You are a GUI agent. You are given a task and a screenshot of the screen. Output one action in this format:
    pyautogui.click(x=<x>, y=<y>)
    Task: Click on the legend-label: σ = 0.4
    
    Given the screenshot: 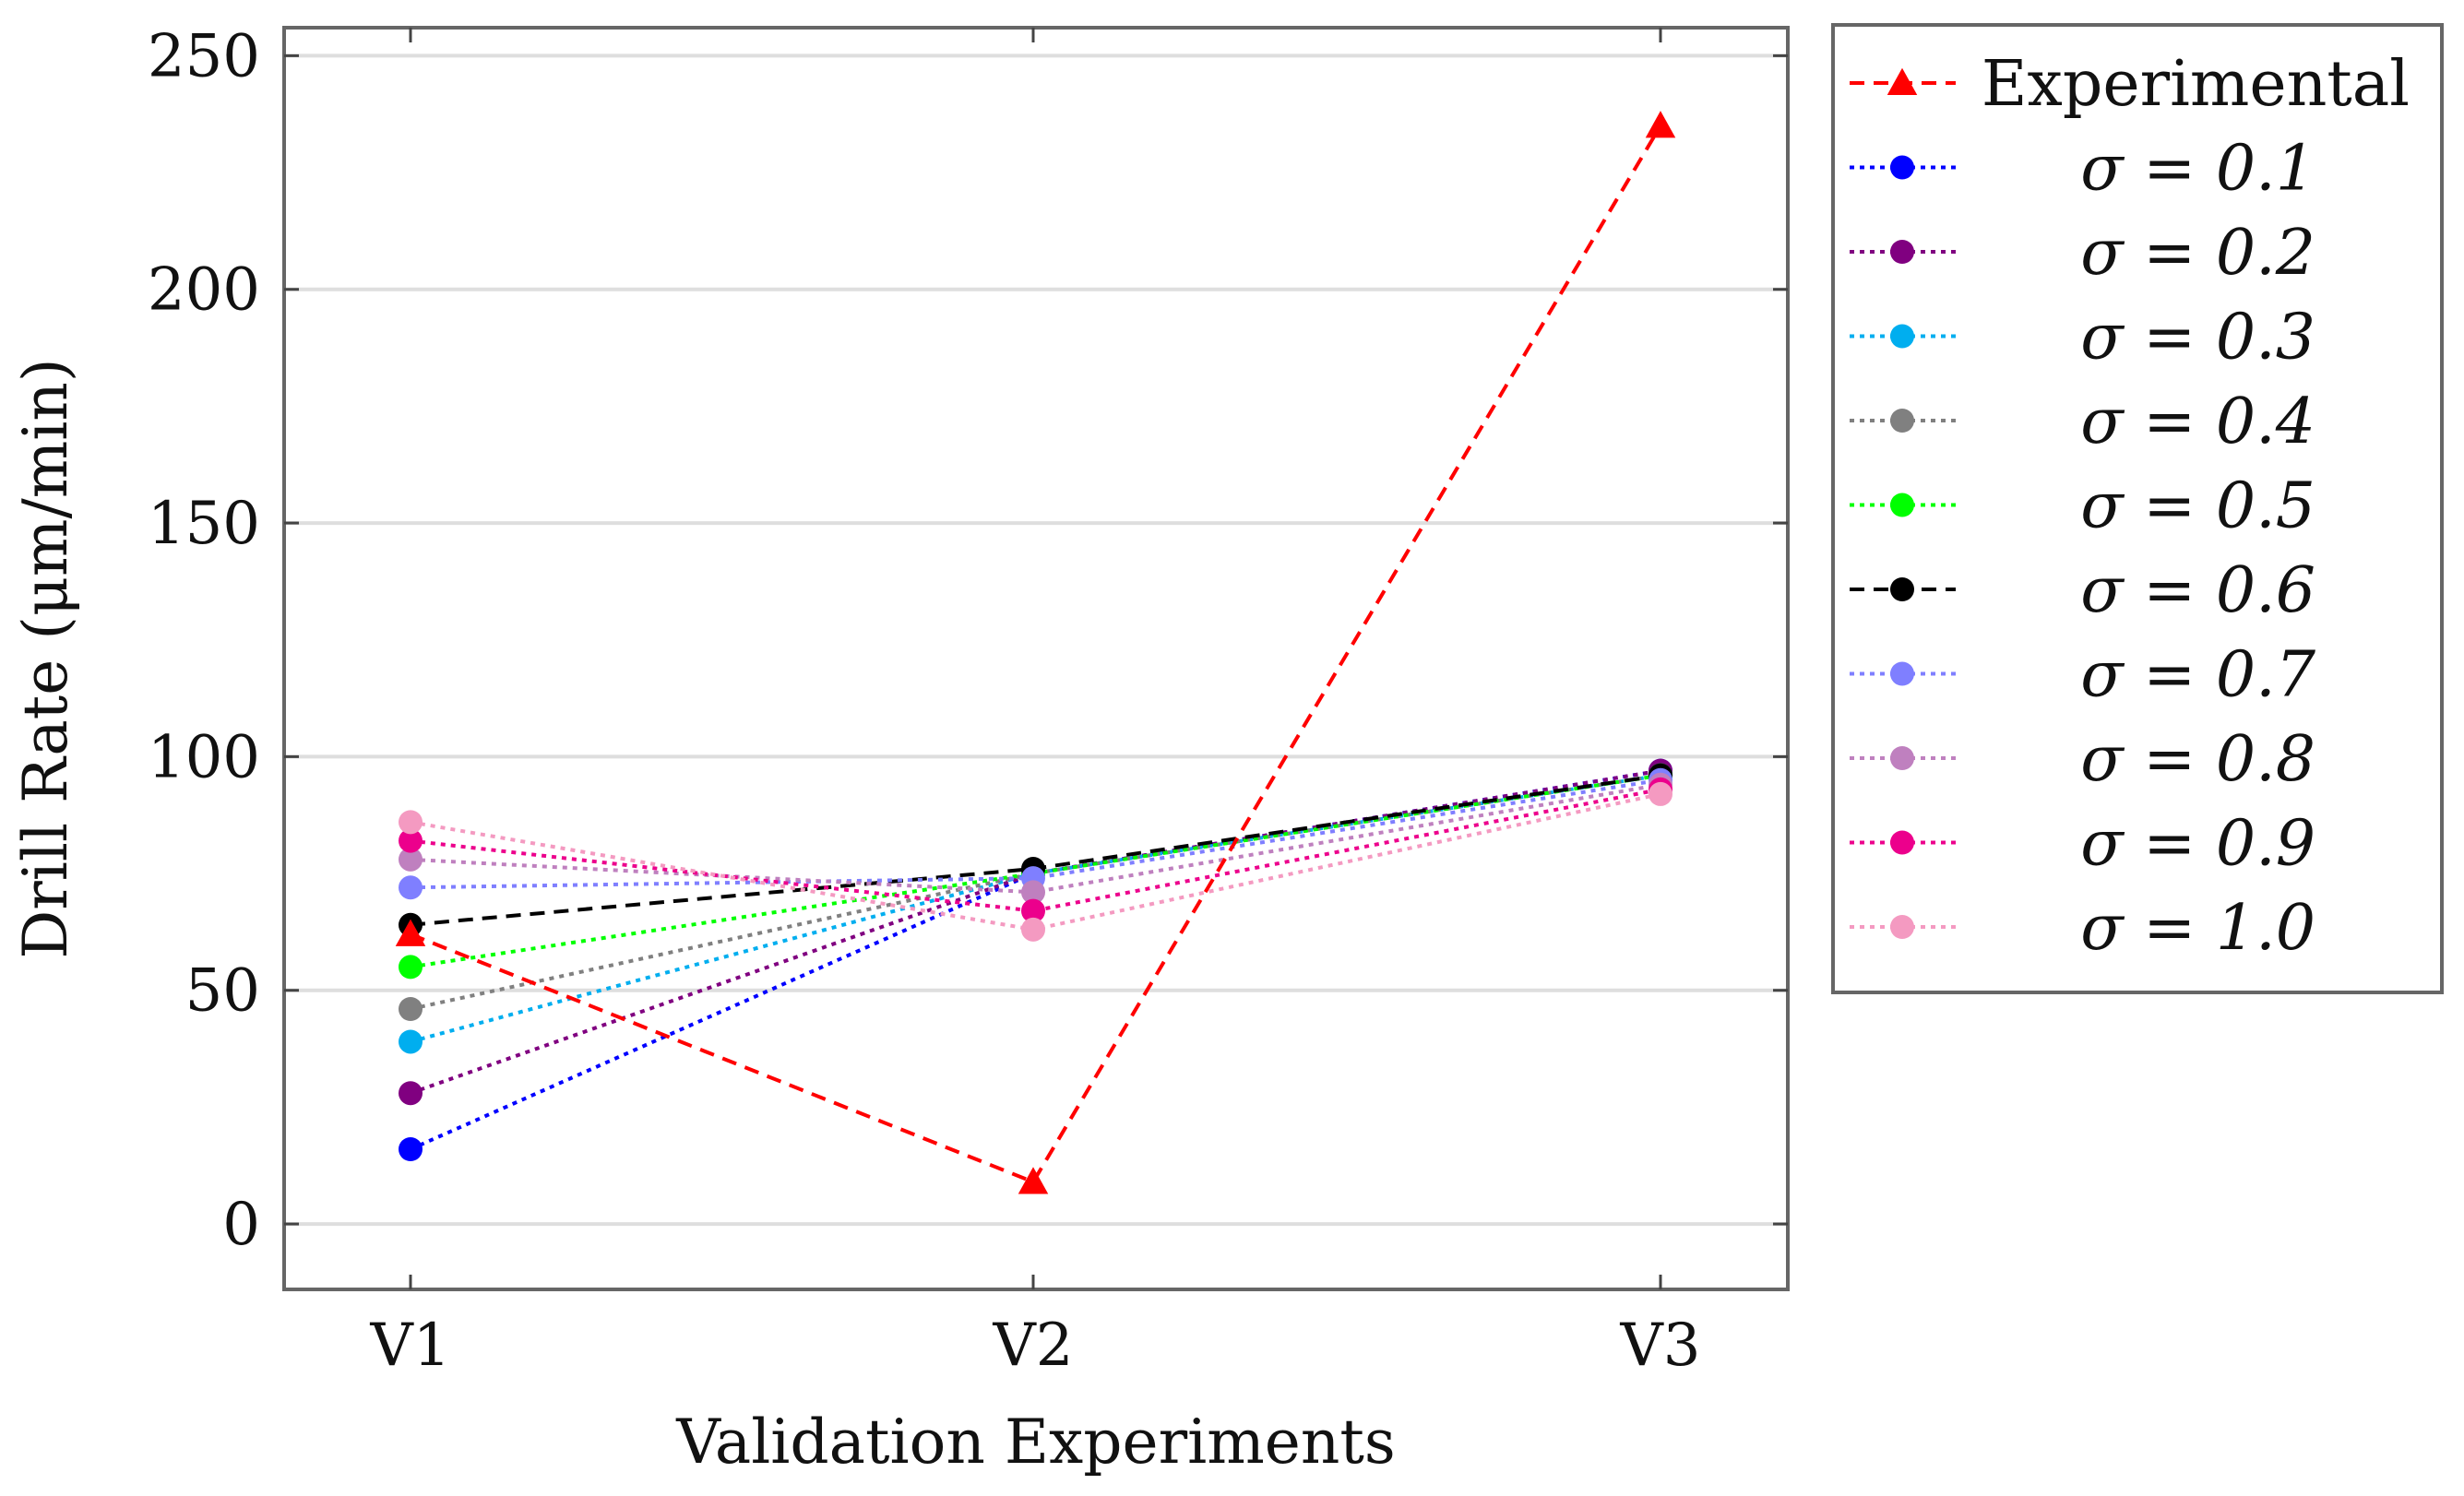 What is the action you would take?
    pyautogui.click(x=2197, y=422)
    